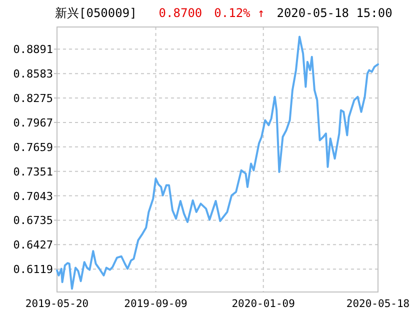 This screenshot has height=330, width=415. I want to click on x-tick-label: 2020-05-18, so click(378, 304).